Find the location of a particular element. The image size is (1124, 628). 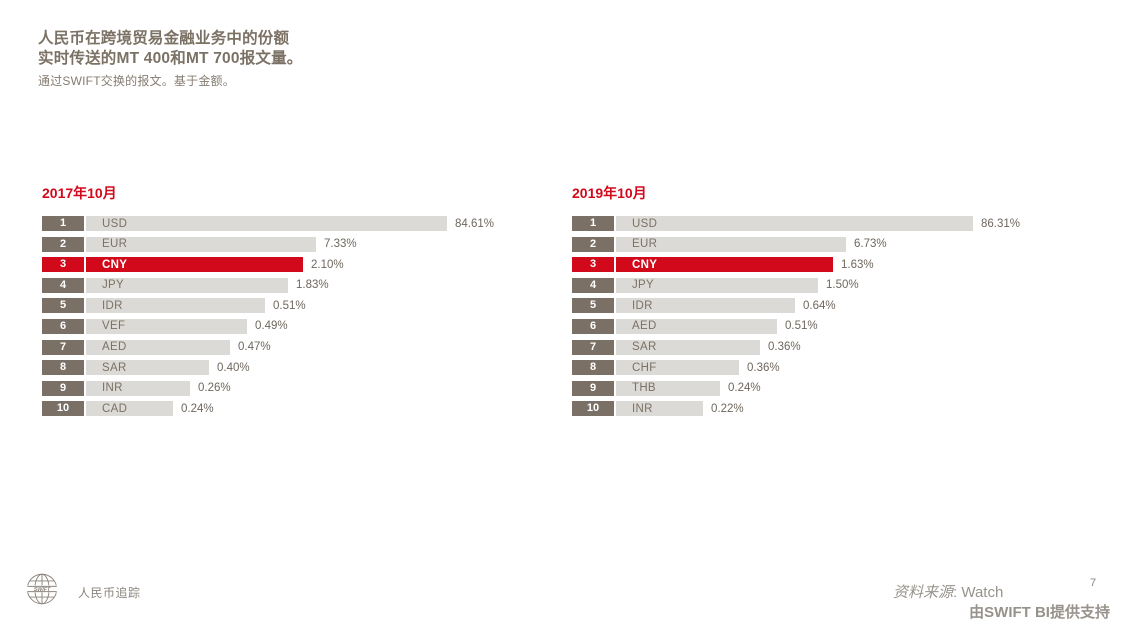

chart-row: 7 AED 0.47% is located at coordinates (302, 347).